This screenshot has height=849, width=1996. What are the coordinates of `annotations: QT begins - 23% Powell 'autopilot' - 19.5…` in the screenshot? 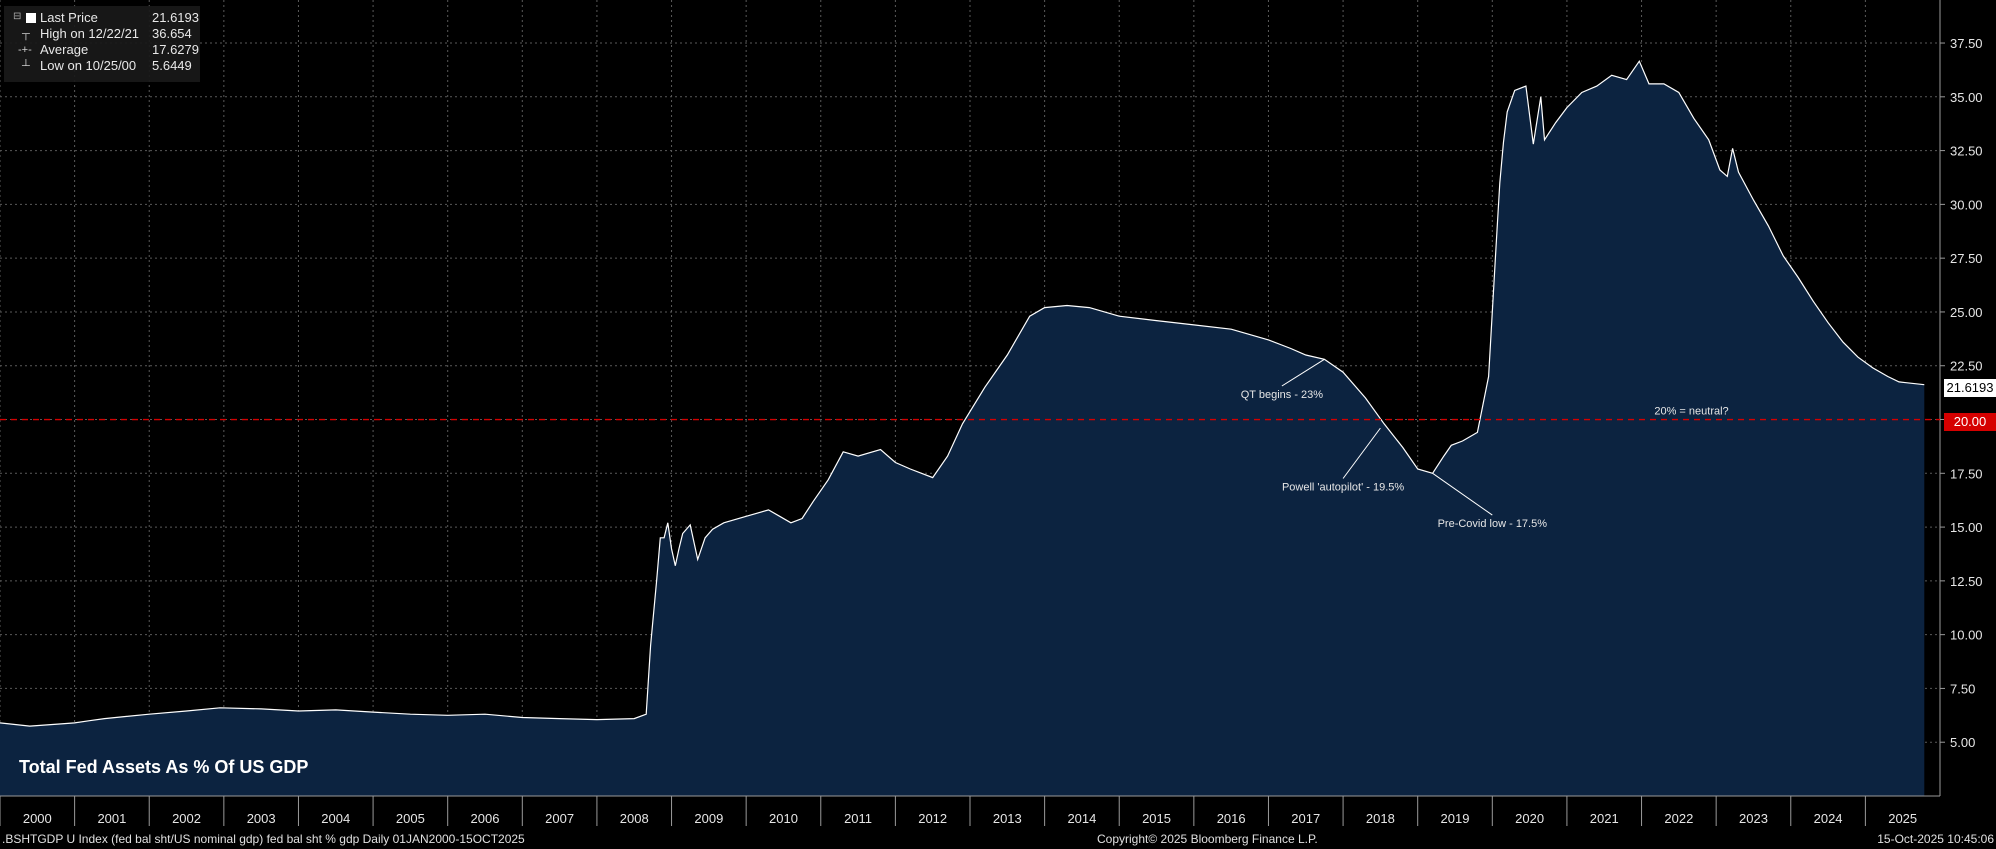 It's located at (1394, 444).